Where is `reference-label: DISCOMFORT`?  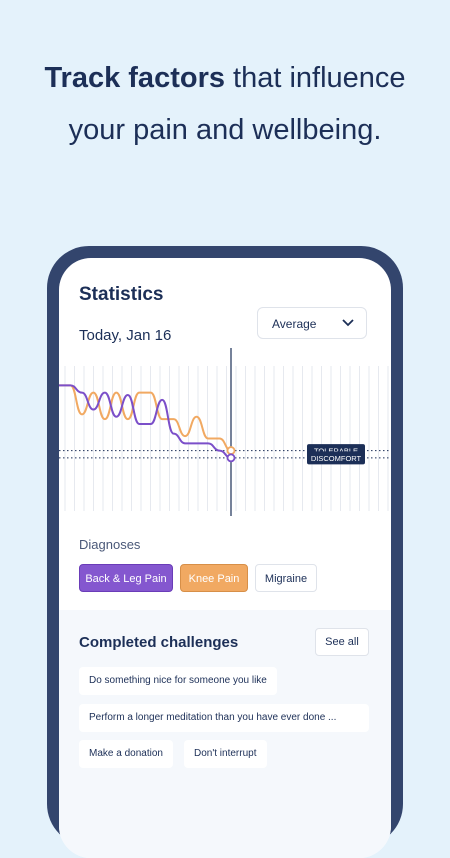
reference-label: DISCOMFORT is located at coordinates (336, 458).